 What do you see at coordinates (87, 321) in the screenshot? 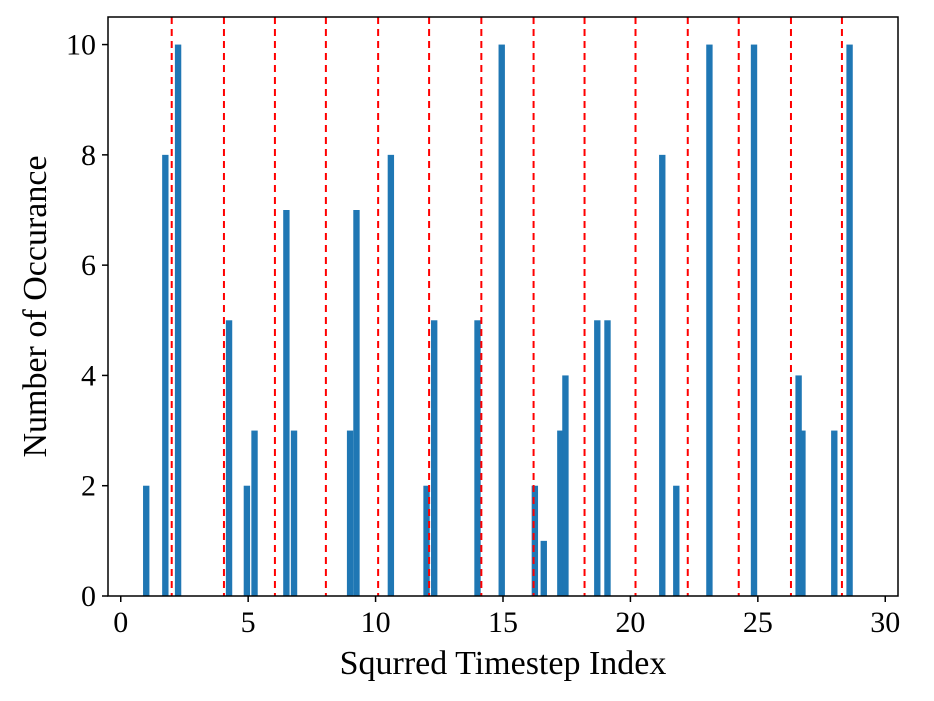
I see `y-axis-ticks: 0 2 4 6 8 10` at bounding box center [87, 321].